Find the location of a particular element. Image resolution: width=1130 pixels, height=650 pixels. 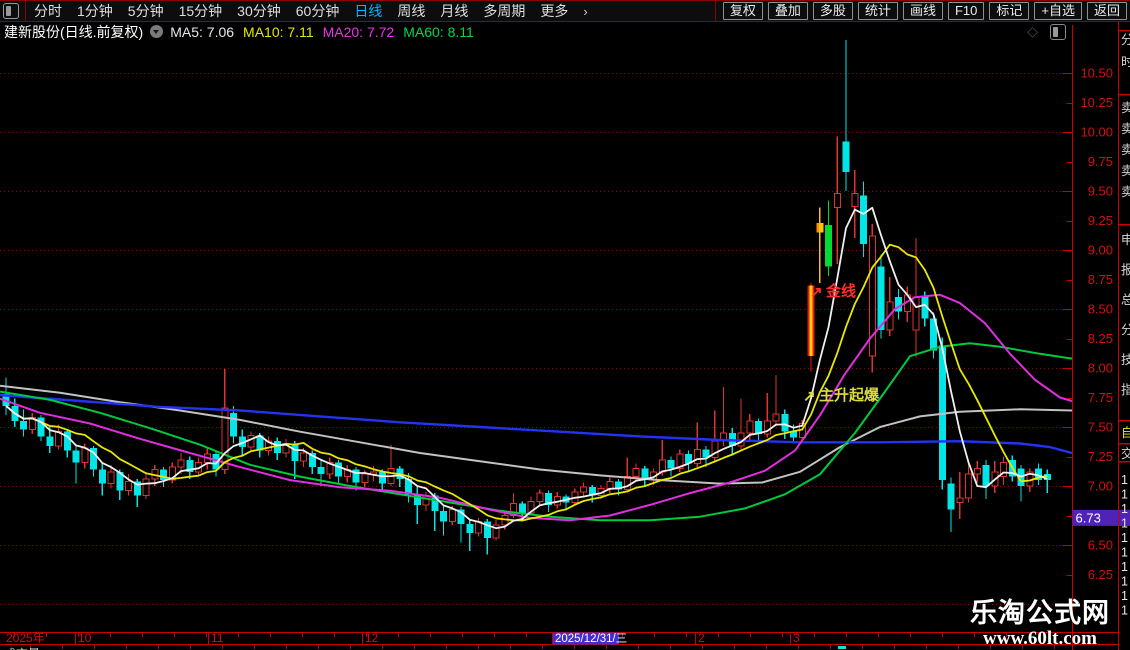

ma-line-blue-line is located at coordinates (536, 424).